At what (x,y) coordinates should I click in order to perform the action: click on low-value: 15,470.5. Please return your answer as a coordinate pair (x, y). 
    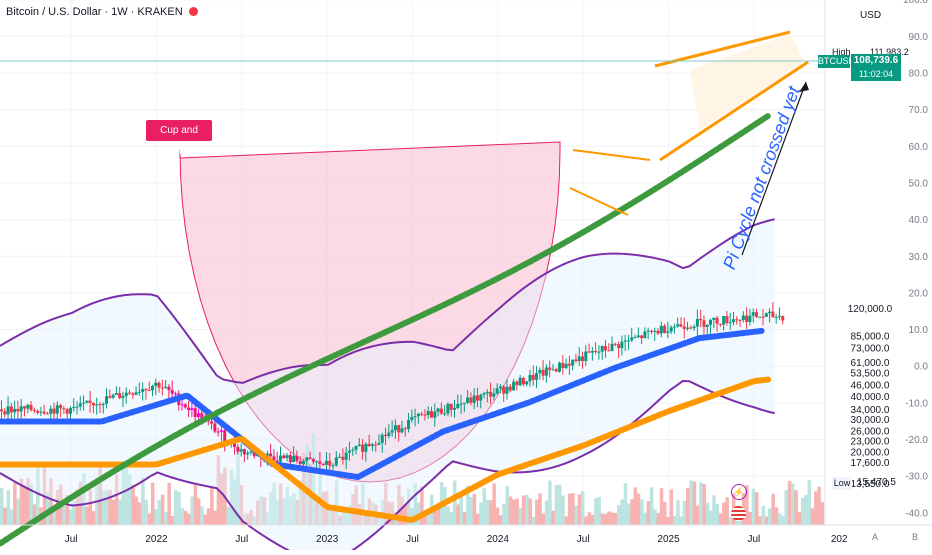
    Looking at the image, I should click on (876, 482).